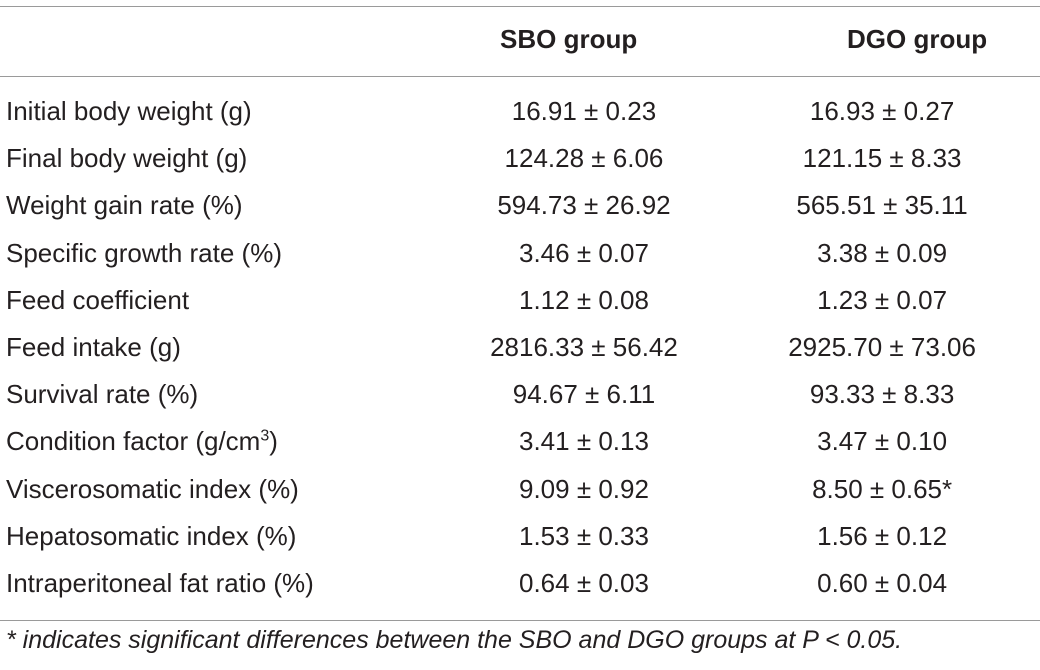 The image size is (1040, 670). I want to click on row-label-suffix: ), so click(273, 441).